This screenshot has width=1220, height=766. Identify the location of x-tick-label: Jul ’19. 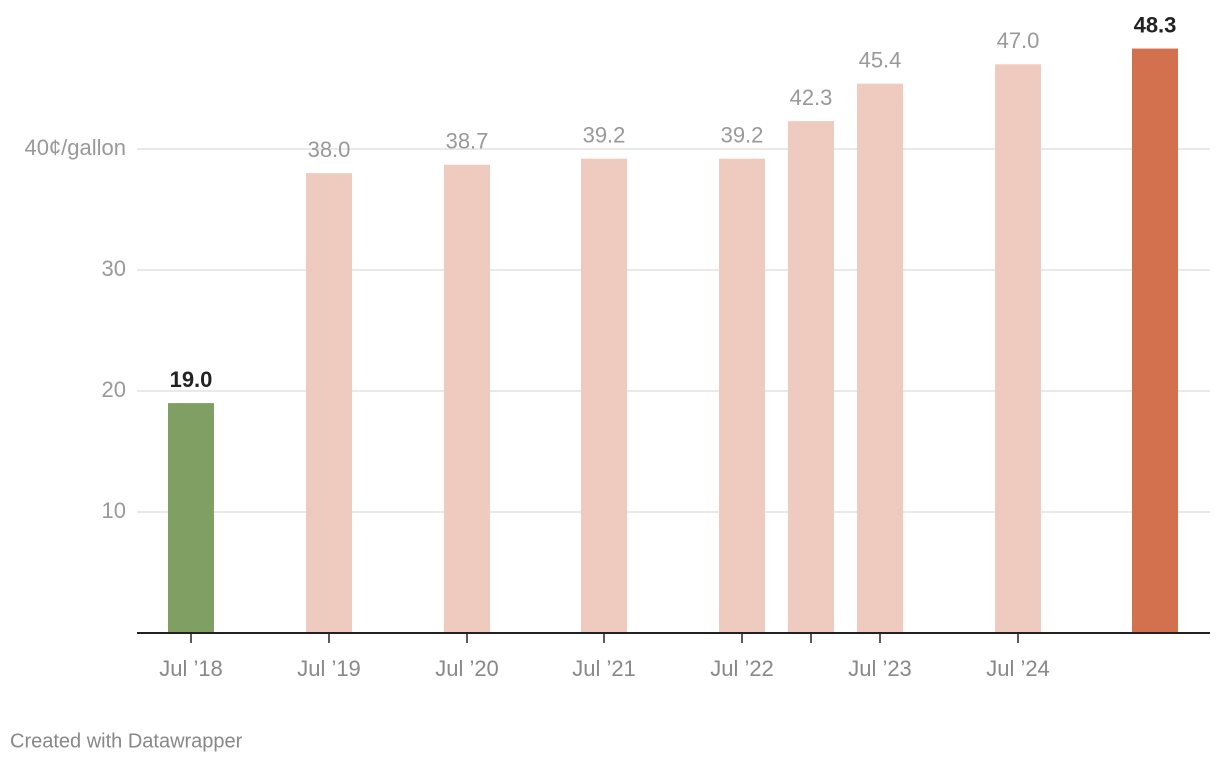
(329, 668).